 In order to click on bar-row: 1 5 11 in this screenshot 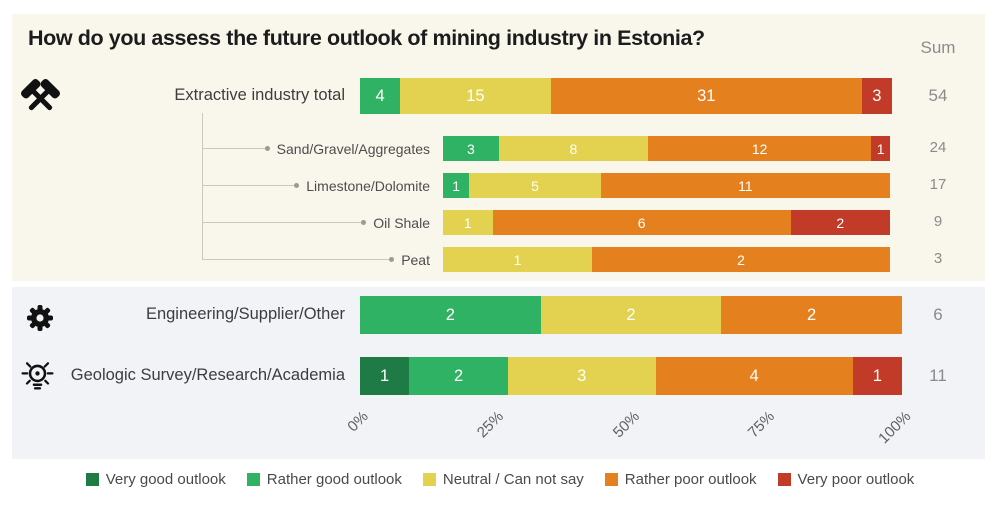, I will do `click(666, 185)`.